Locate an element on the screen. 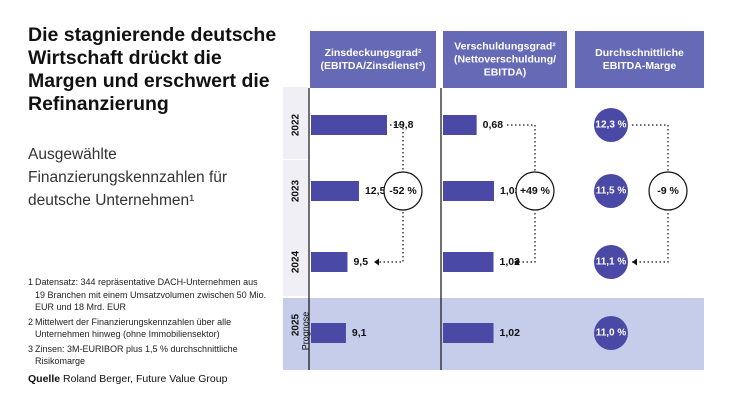 Image resolution: width=733 pixels, height=412 pixels. change-label: -9 % is located at coordinates (668, 191).